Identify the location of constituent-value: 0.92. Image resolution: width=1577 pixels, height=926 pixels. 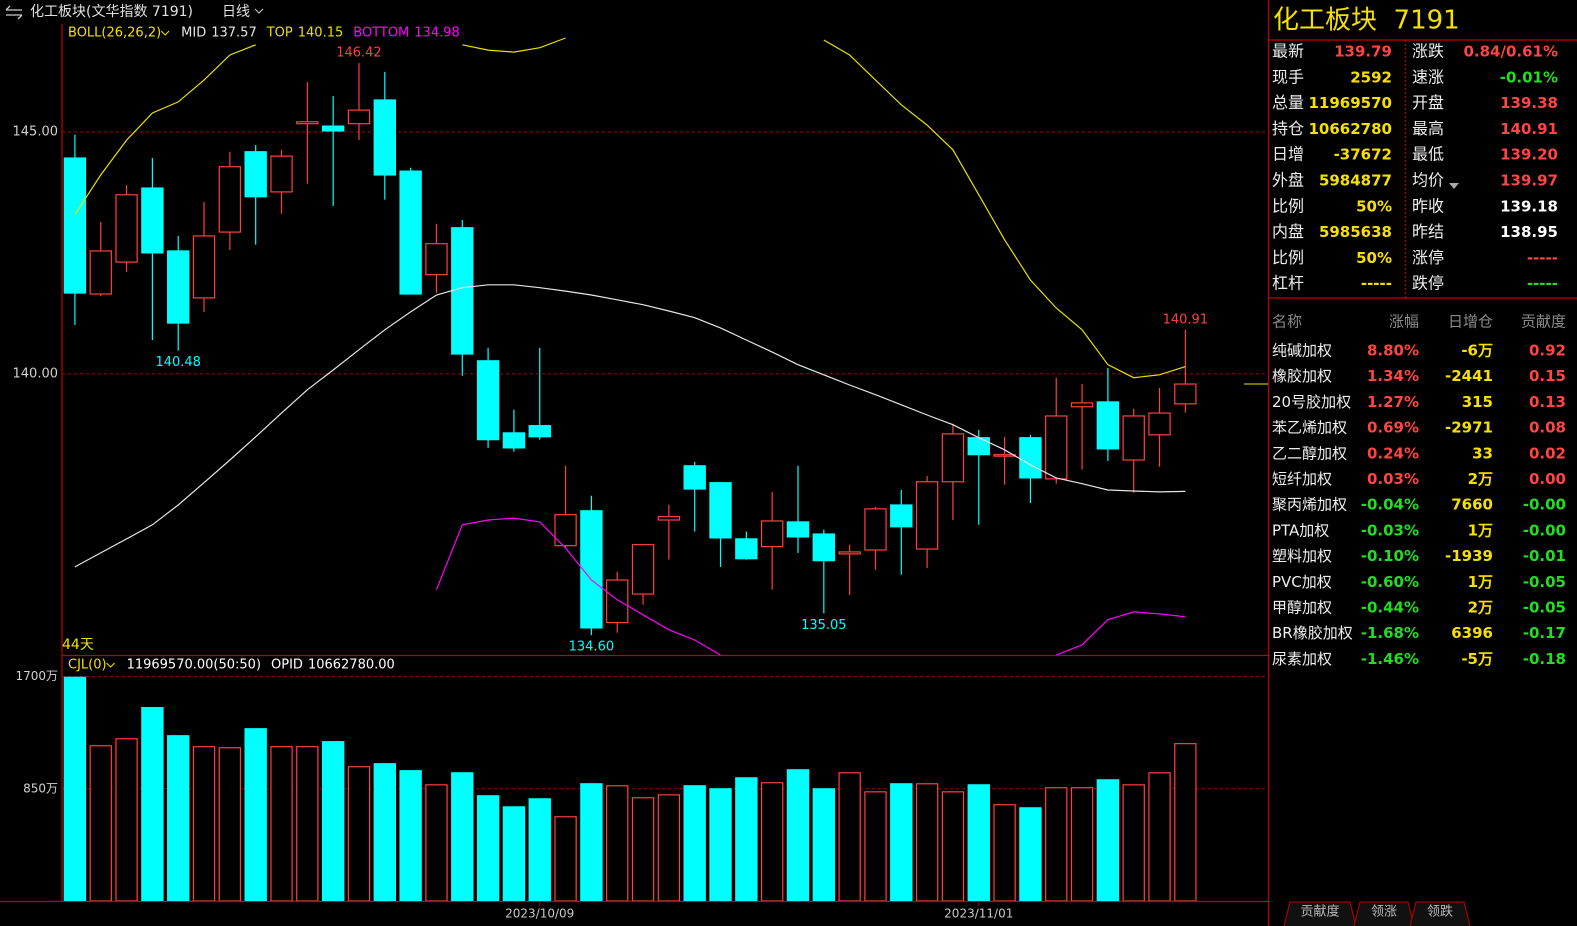
(1547, 351).